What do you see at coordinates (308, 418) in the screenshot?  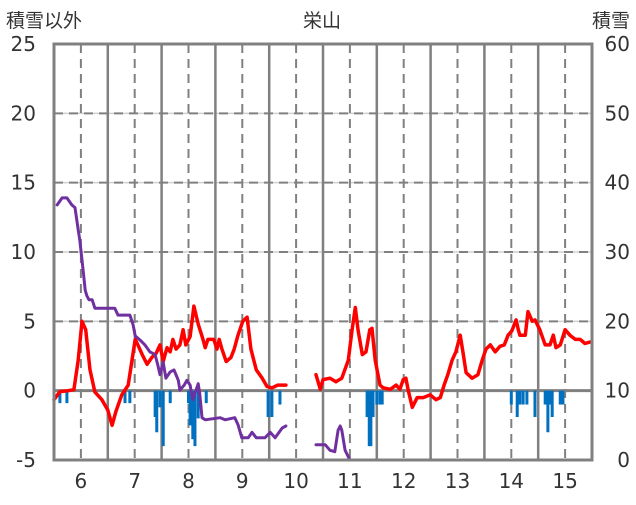 I see `precipitation-bars` at bounding box center [308, 418].